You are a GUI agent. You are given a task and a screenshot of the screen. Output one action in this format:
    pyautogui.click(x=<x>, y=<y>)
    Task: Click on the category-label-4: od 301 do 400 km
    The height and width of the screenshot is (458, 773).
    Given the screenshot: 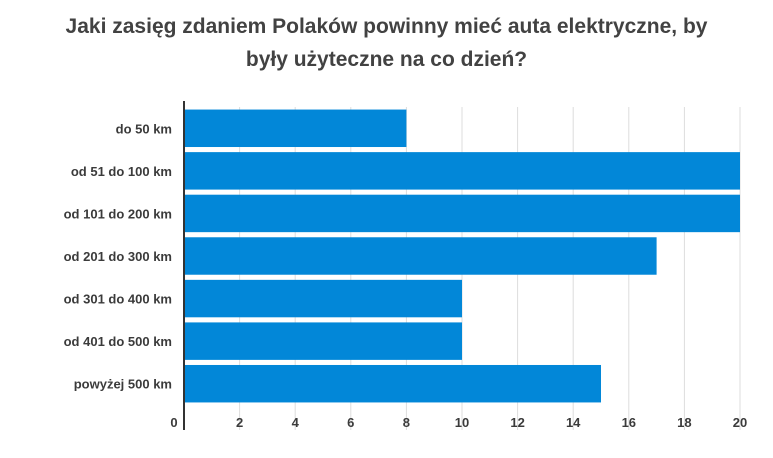 What is the action you would take?
    pyautogui.click(x=118, y=299)
    